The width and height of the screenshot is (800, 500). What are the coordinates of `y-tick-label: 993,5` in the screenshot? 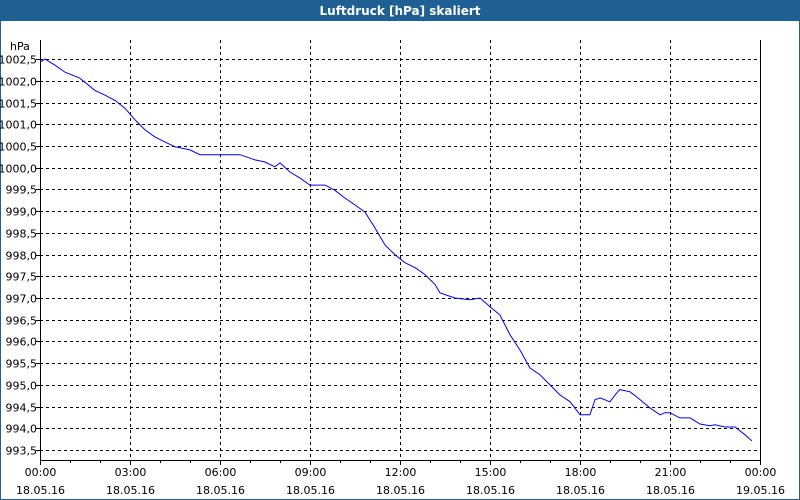 It's located at (22, 451).